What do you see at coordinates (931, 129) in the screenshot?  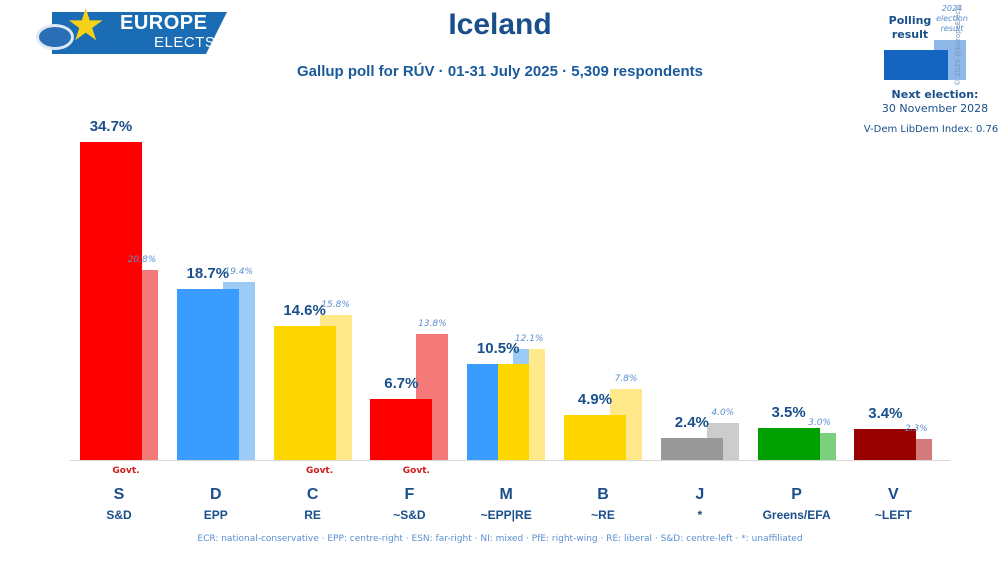 I see `vdem-index: V-Dem LibDem Index: 0.76` at bounding box center [931, 129].